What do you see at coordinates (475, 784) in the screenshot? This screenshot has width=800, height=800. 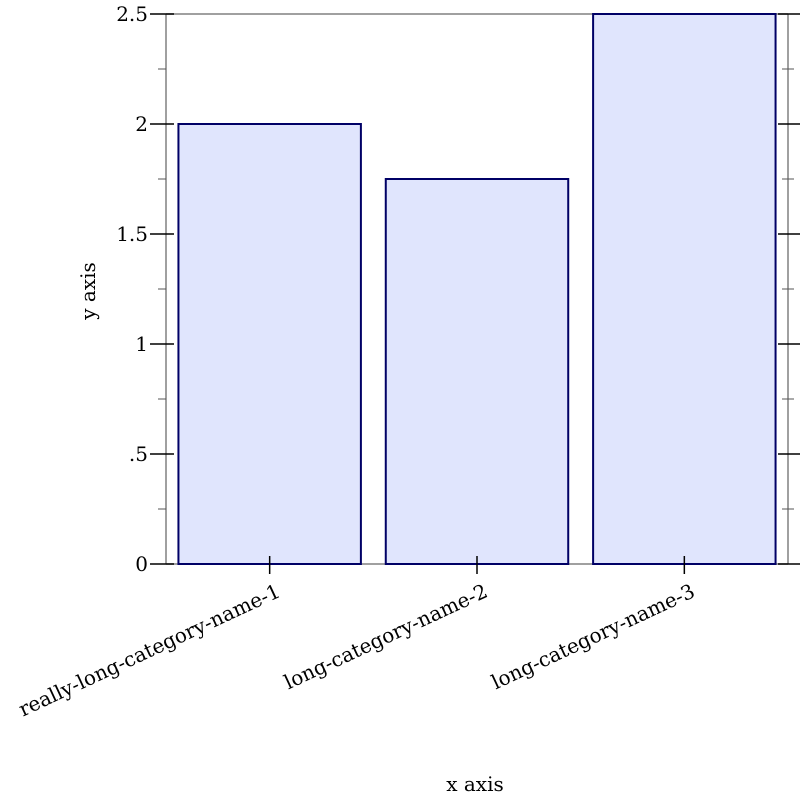 I see `x-axis-title: x axis` at bounding box center [475, 784].